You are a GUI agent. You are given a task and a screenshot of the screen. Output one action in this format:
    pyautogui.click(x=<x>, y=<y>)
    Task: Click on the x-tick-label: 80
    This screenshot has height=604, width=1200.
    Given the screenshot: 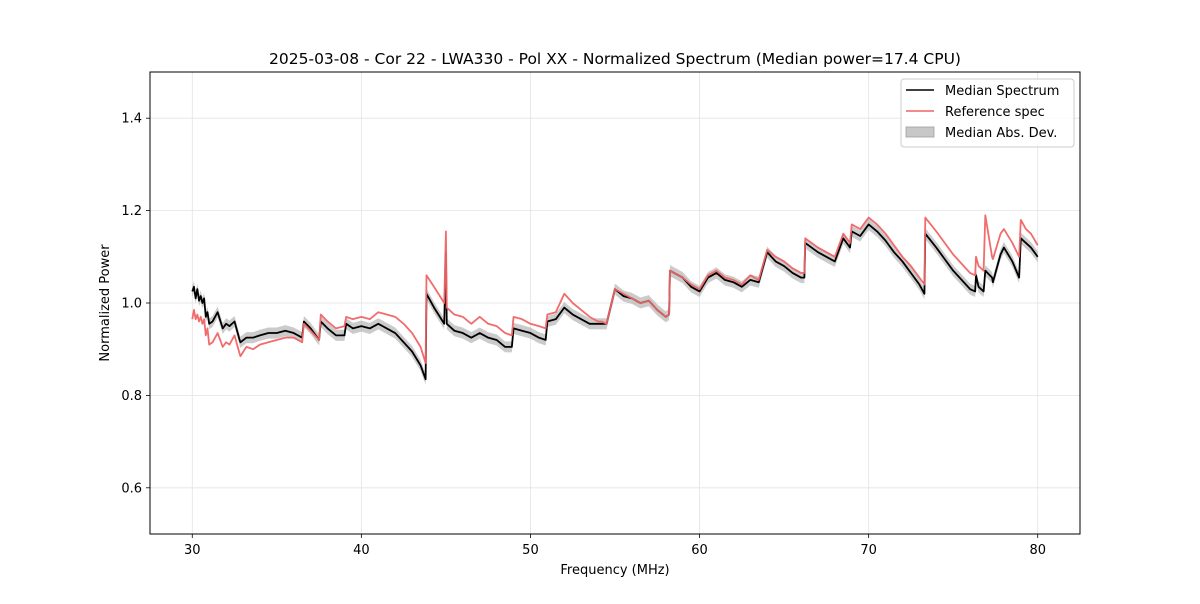 What is the action you would take?
    pyautogui.click(x=1037, y=550)
    